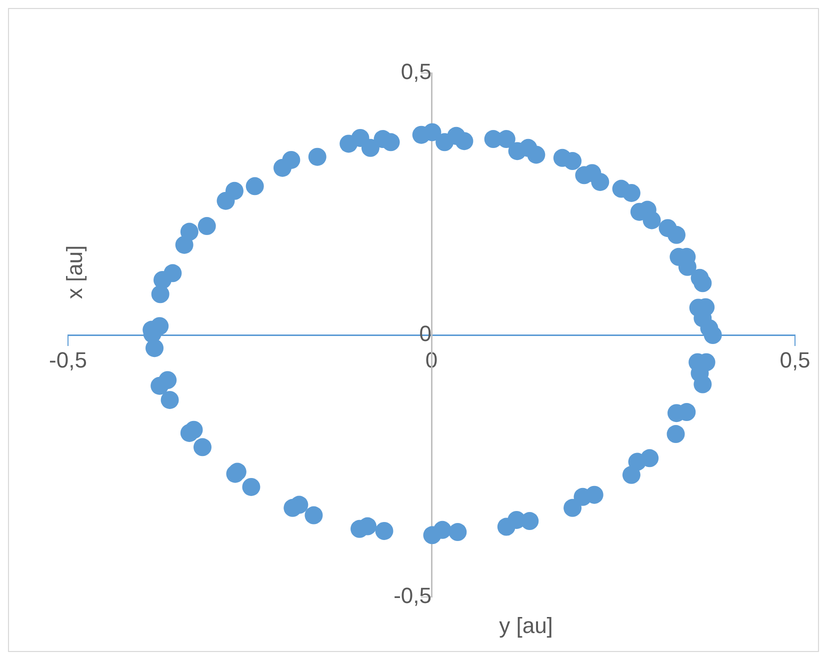  What do you see at coordinates (68, 359) in the screenshot?
I see `x-tick-label: -0,5` at bounding box center [68, 359].